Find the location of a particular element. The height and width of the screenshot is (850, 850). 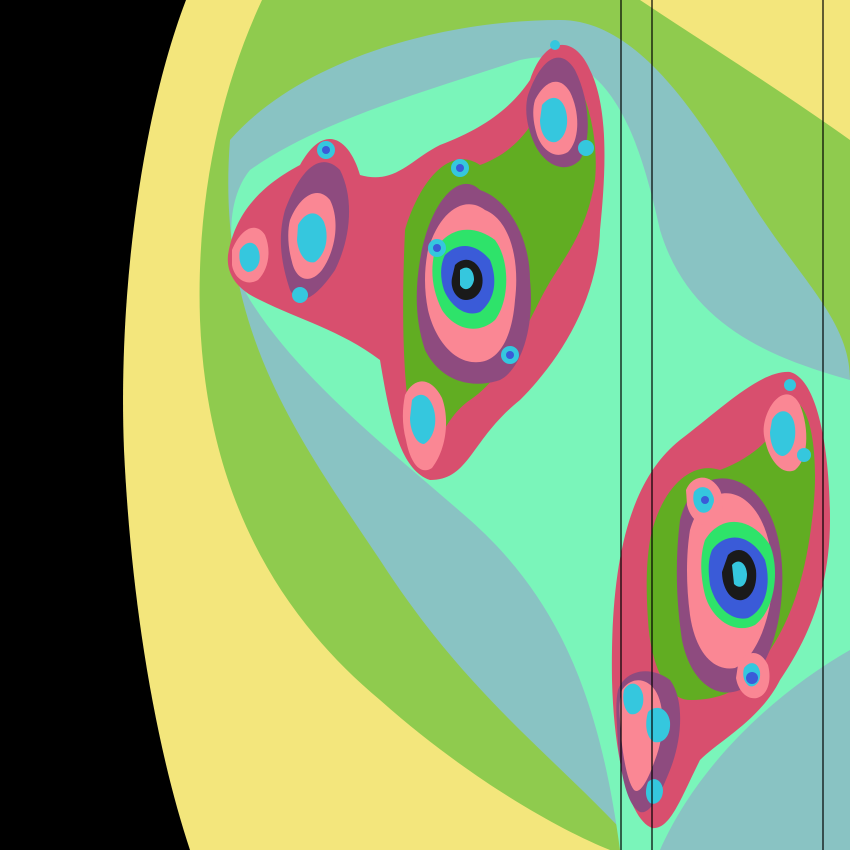

left-lobe-cyan is located at coordinates (312, 238).